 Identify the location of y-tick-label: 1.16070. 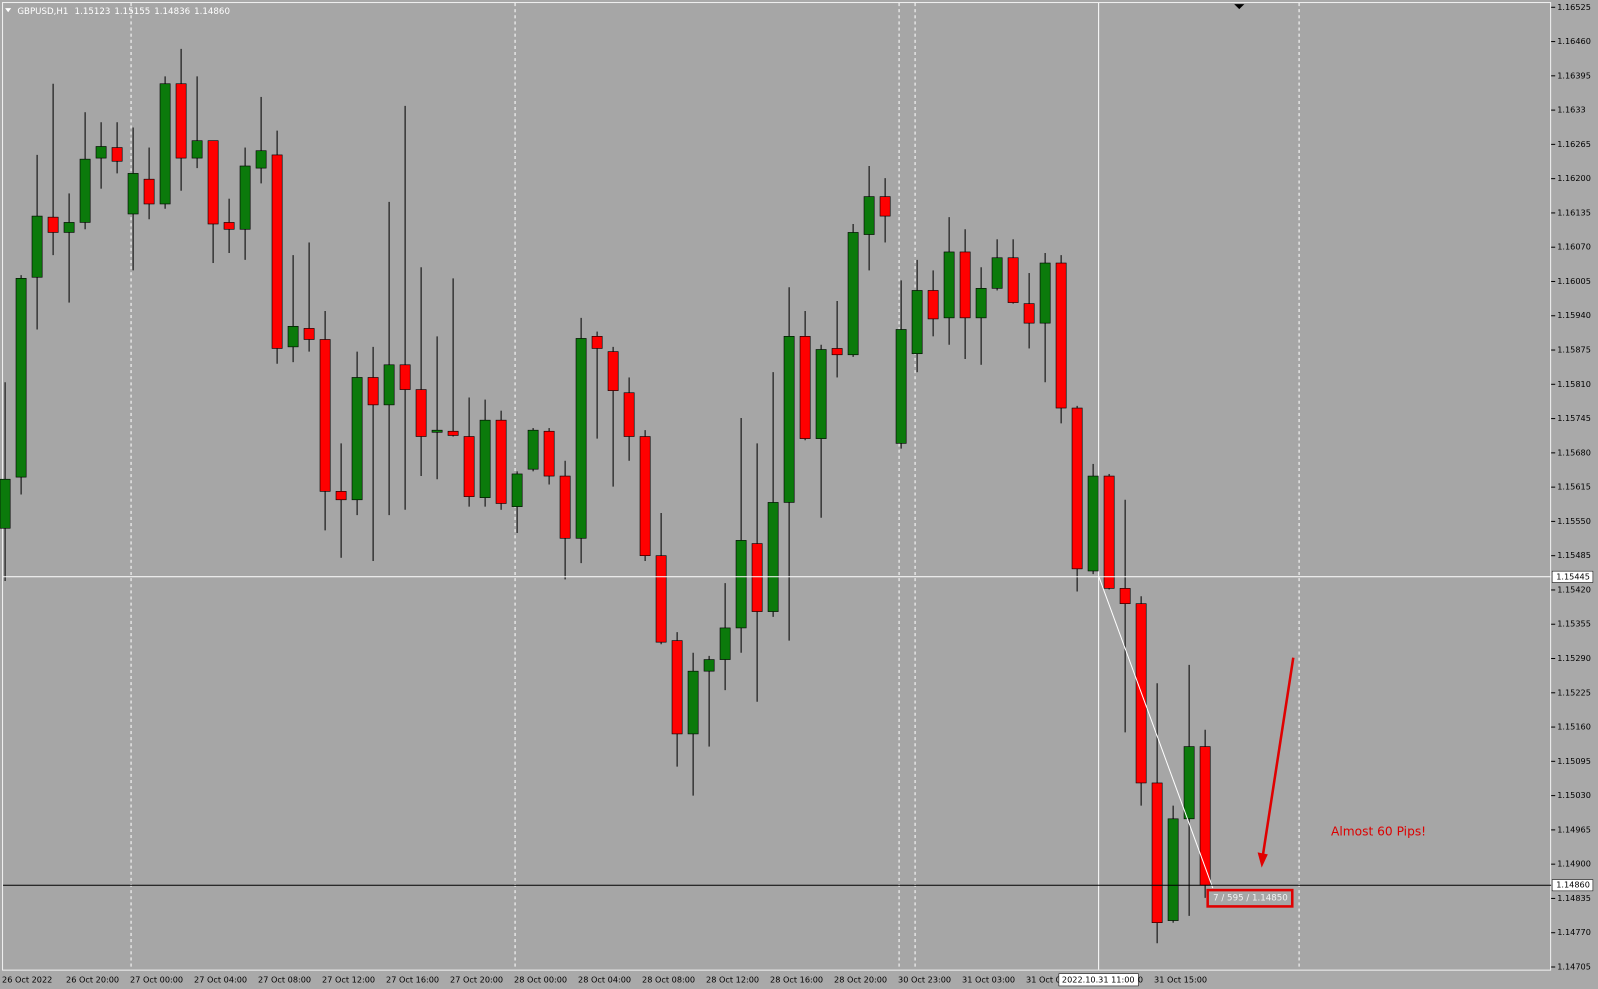
(1574, 247).